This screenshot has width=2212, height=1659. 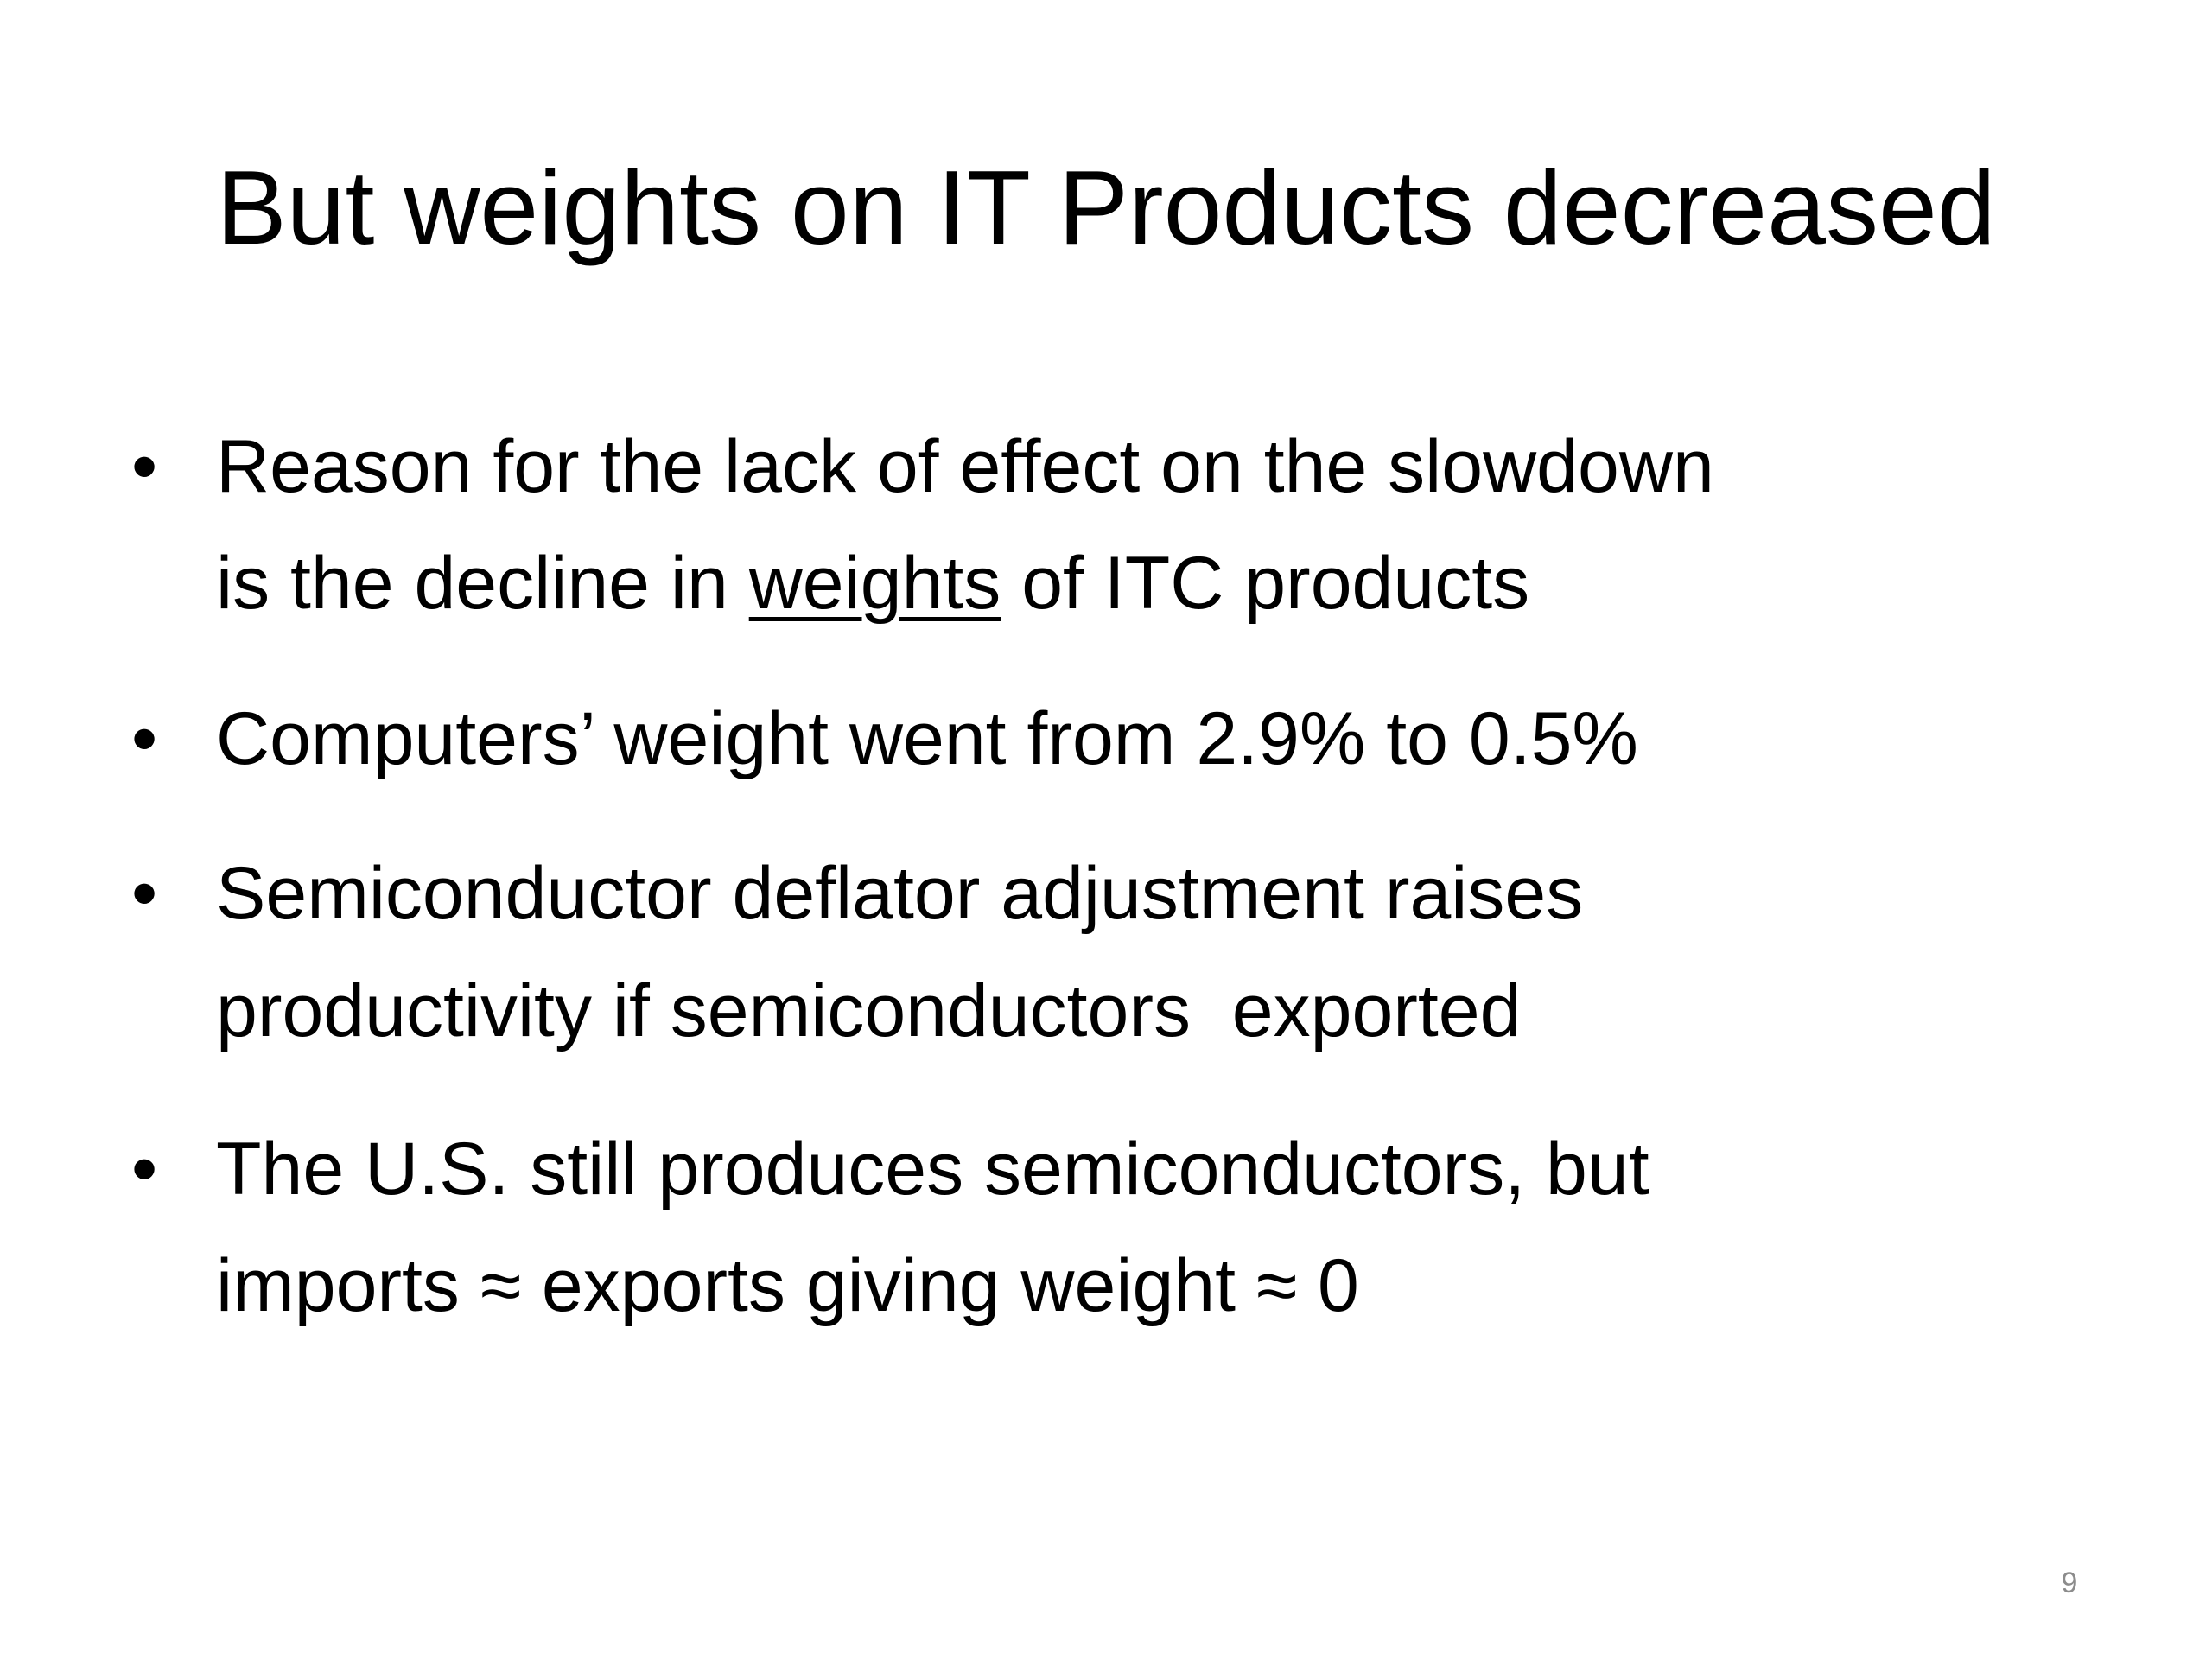 I want to click on bullet-text: productivity if semiconductors exported, so click(x=869, y=1010).